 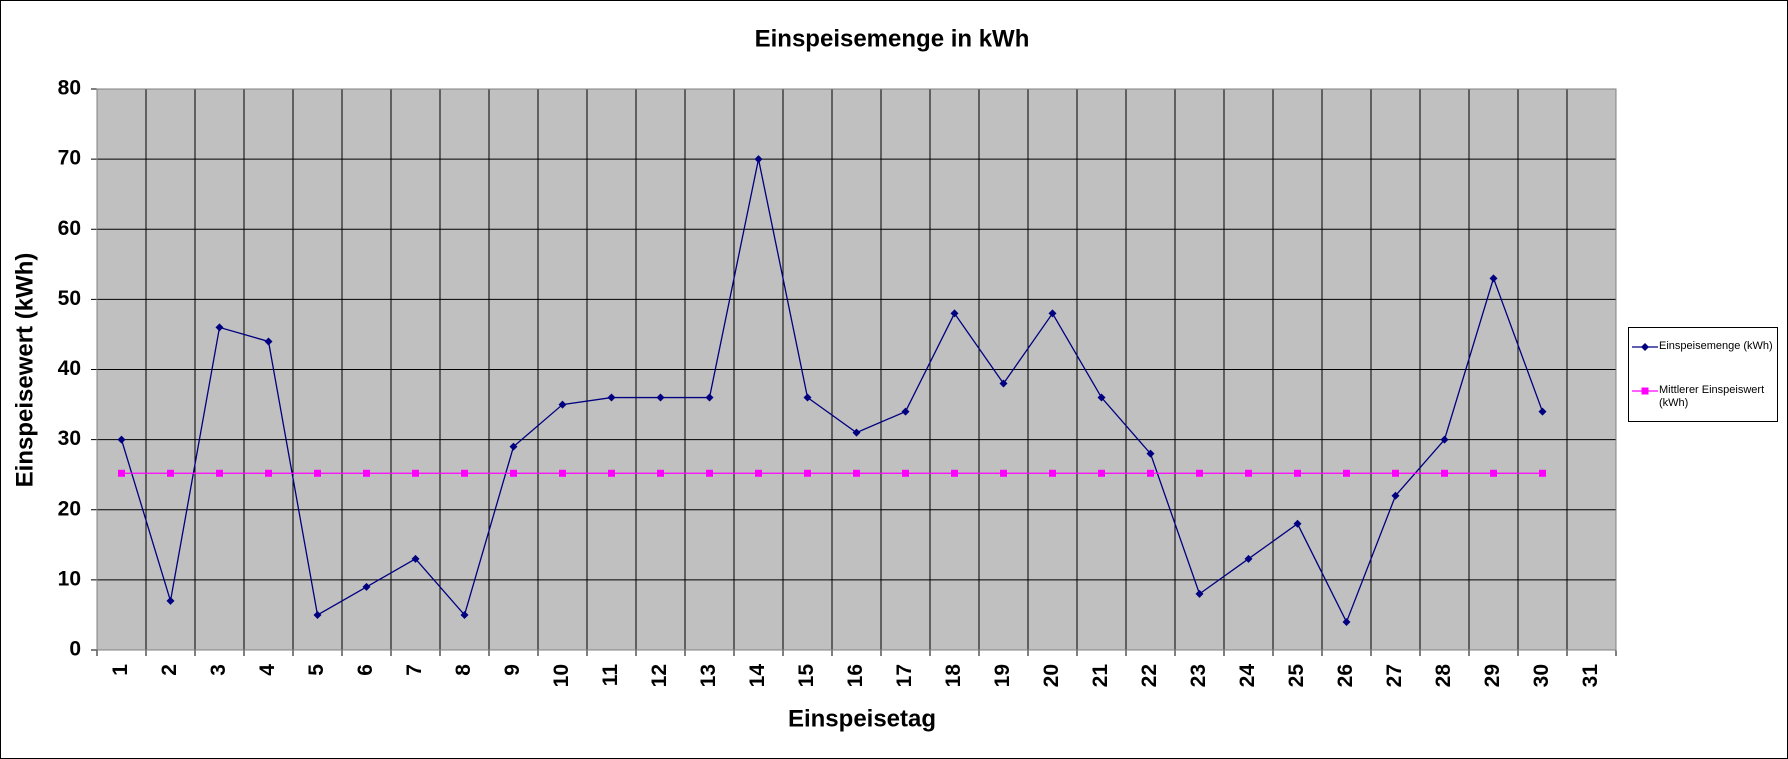 What do you see at coordinates (69, 438) in the screenshot?
I see `y-tick-label: 30` at bounding box center [69, 438].